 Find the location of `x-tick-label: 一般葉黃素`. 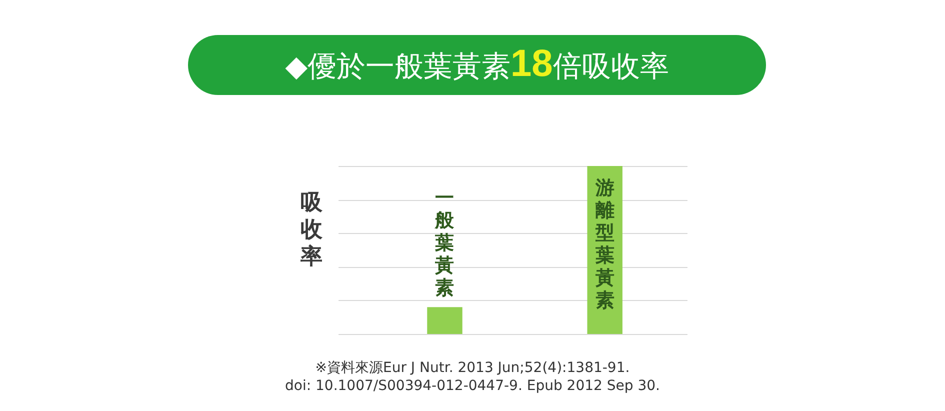

x-tick-label: 一般葉黃素 is located at coordinates (445, 243).